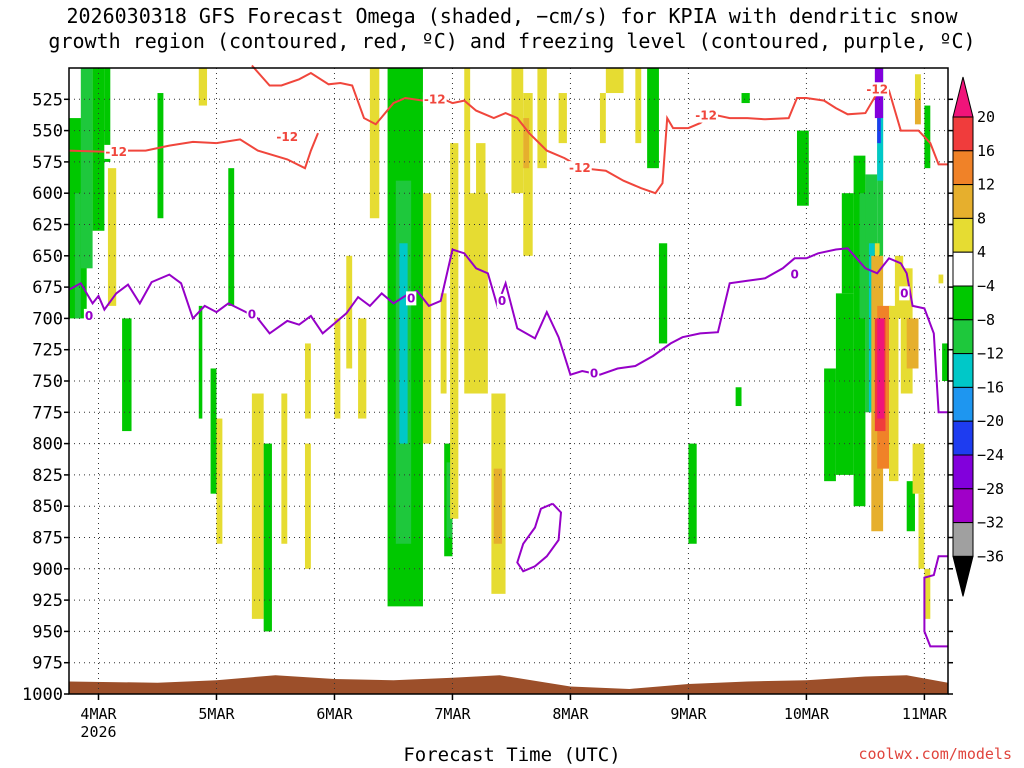 The image size is (1024, 768). What do you see at coordinates (216, 714) in the screenshot?
I see `x-tick-label: 5MAR` at bounding box center [216, 714].